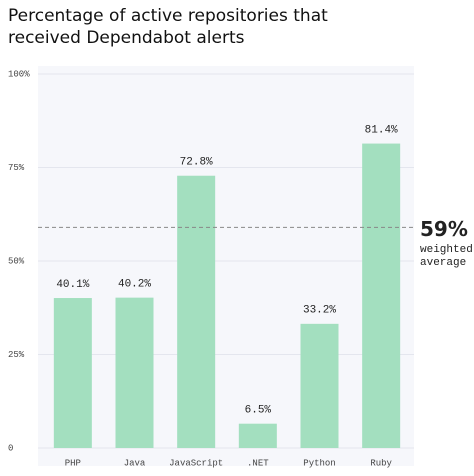  What do you see at coordinates (16, 168) in the screenshot?
I see `y-tick-label: 75%` at bounding box center [16, 168].